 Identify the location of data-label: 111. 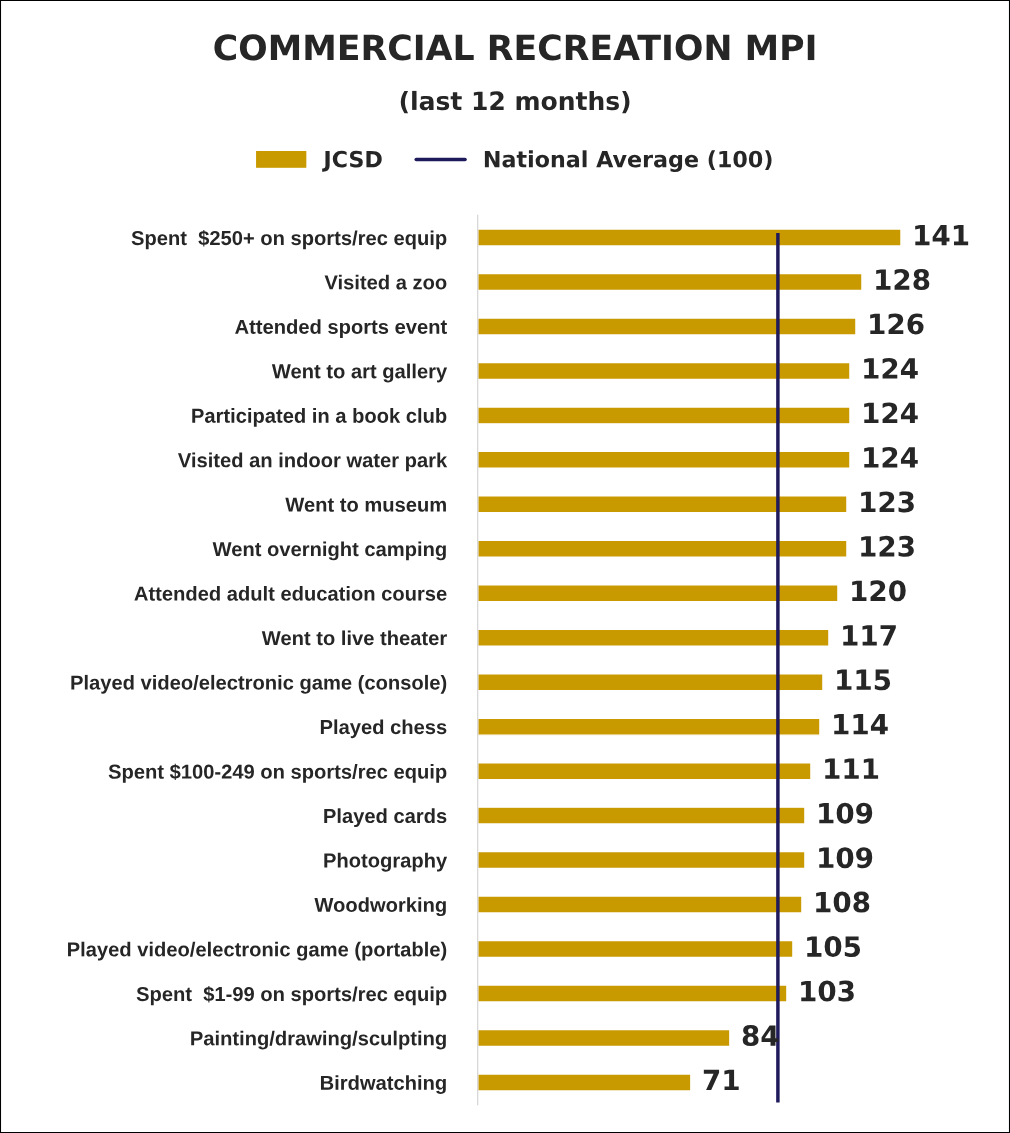
(852, 768).